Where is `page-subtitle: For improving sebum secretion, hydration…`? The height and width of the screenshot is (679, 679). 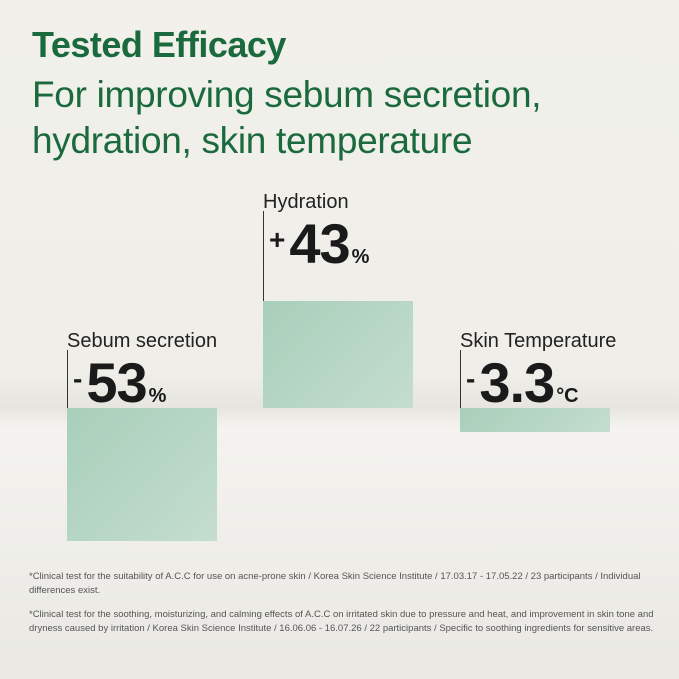 page-subtitle: For improving sebum secretion, hydration… is located at coordinates (287, 118).